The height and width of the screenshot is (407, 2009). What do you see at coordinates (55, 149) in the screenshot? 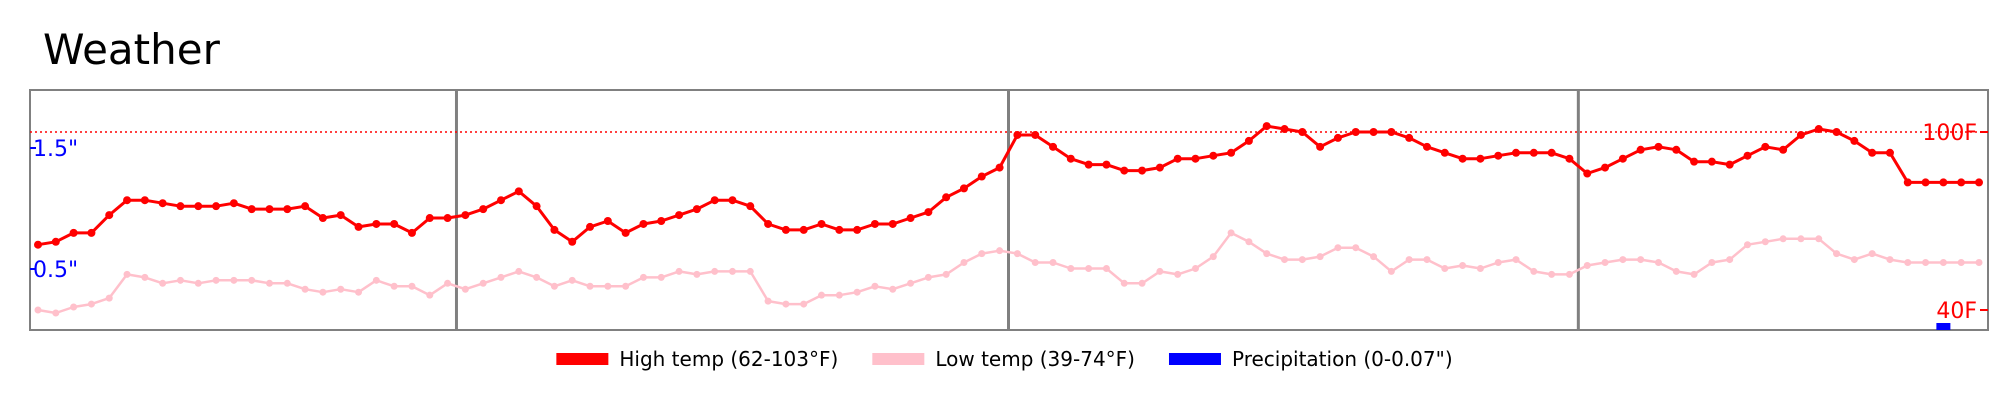
I see `precip-tick-label-1: 1.5"` at bounding box center [55, 149].